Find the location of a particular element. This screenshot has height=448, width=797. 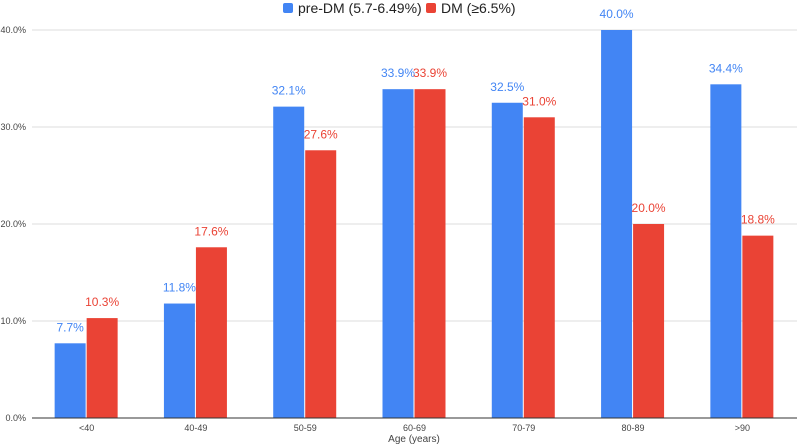

y-axis-ticks: 0.0% 10.0% 20.0% 30.0% 40.0% is located at coordinates (13, 224).